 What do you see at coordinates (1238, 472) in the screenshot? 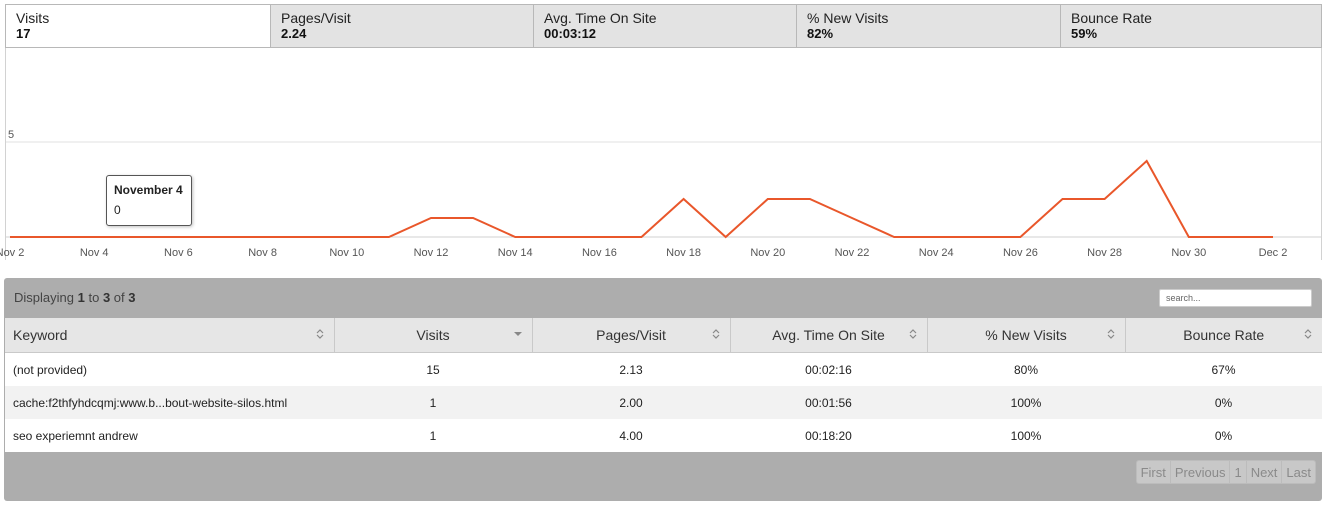
I see `pager-page-button: 1` at bounding box center [1238, 472].